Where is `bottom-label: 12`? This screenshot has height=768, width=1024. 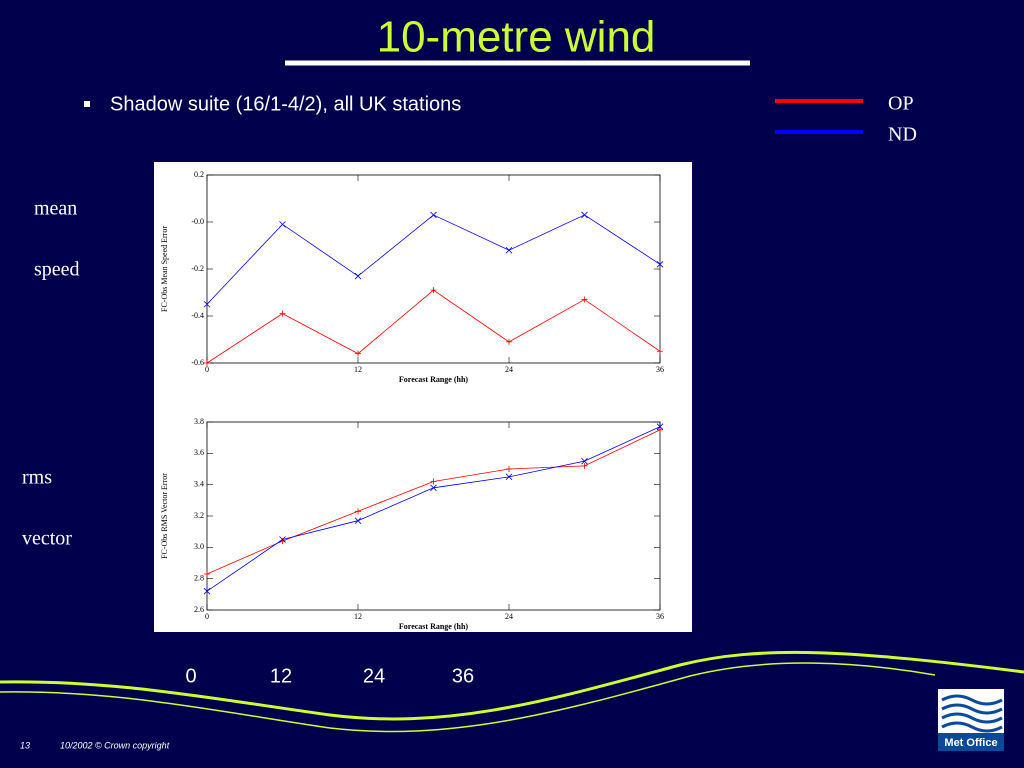 bottom-label: 12 is located at coordinates (281, 676).